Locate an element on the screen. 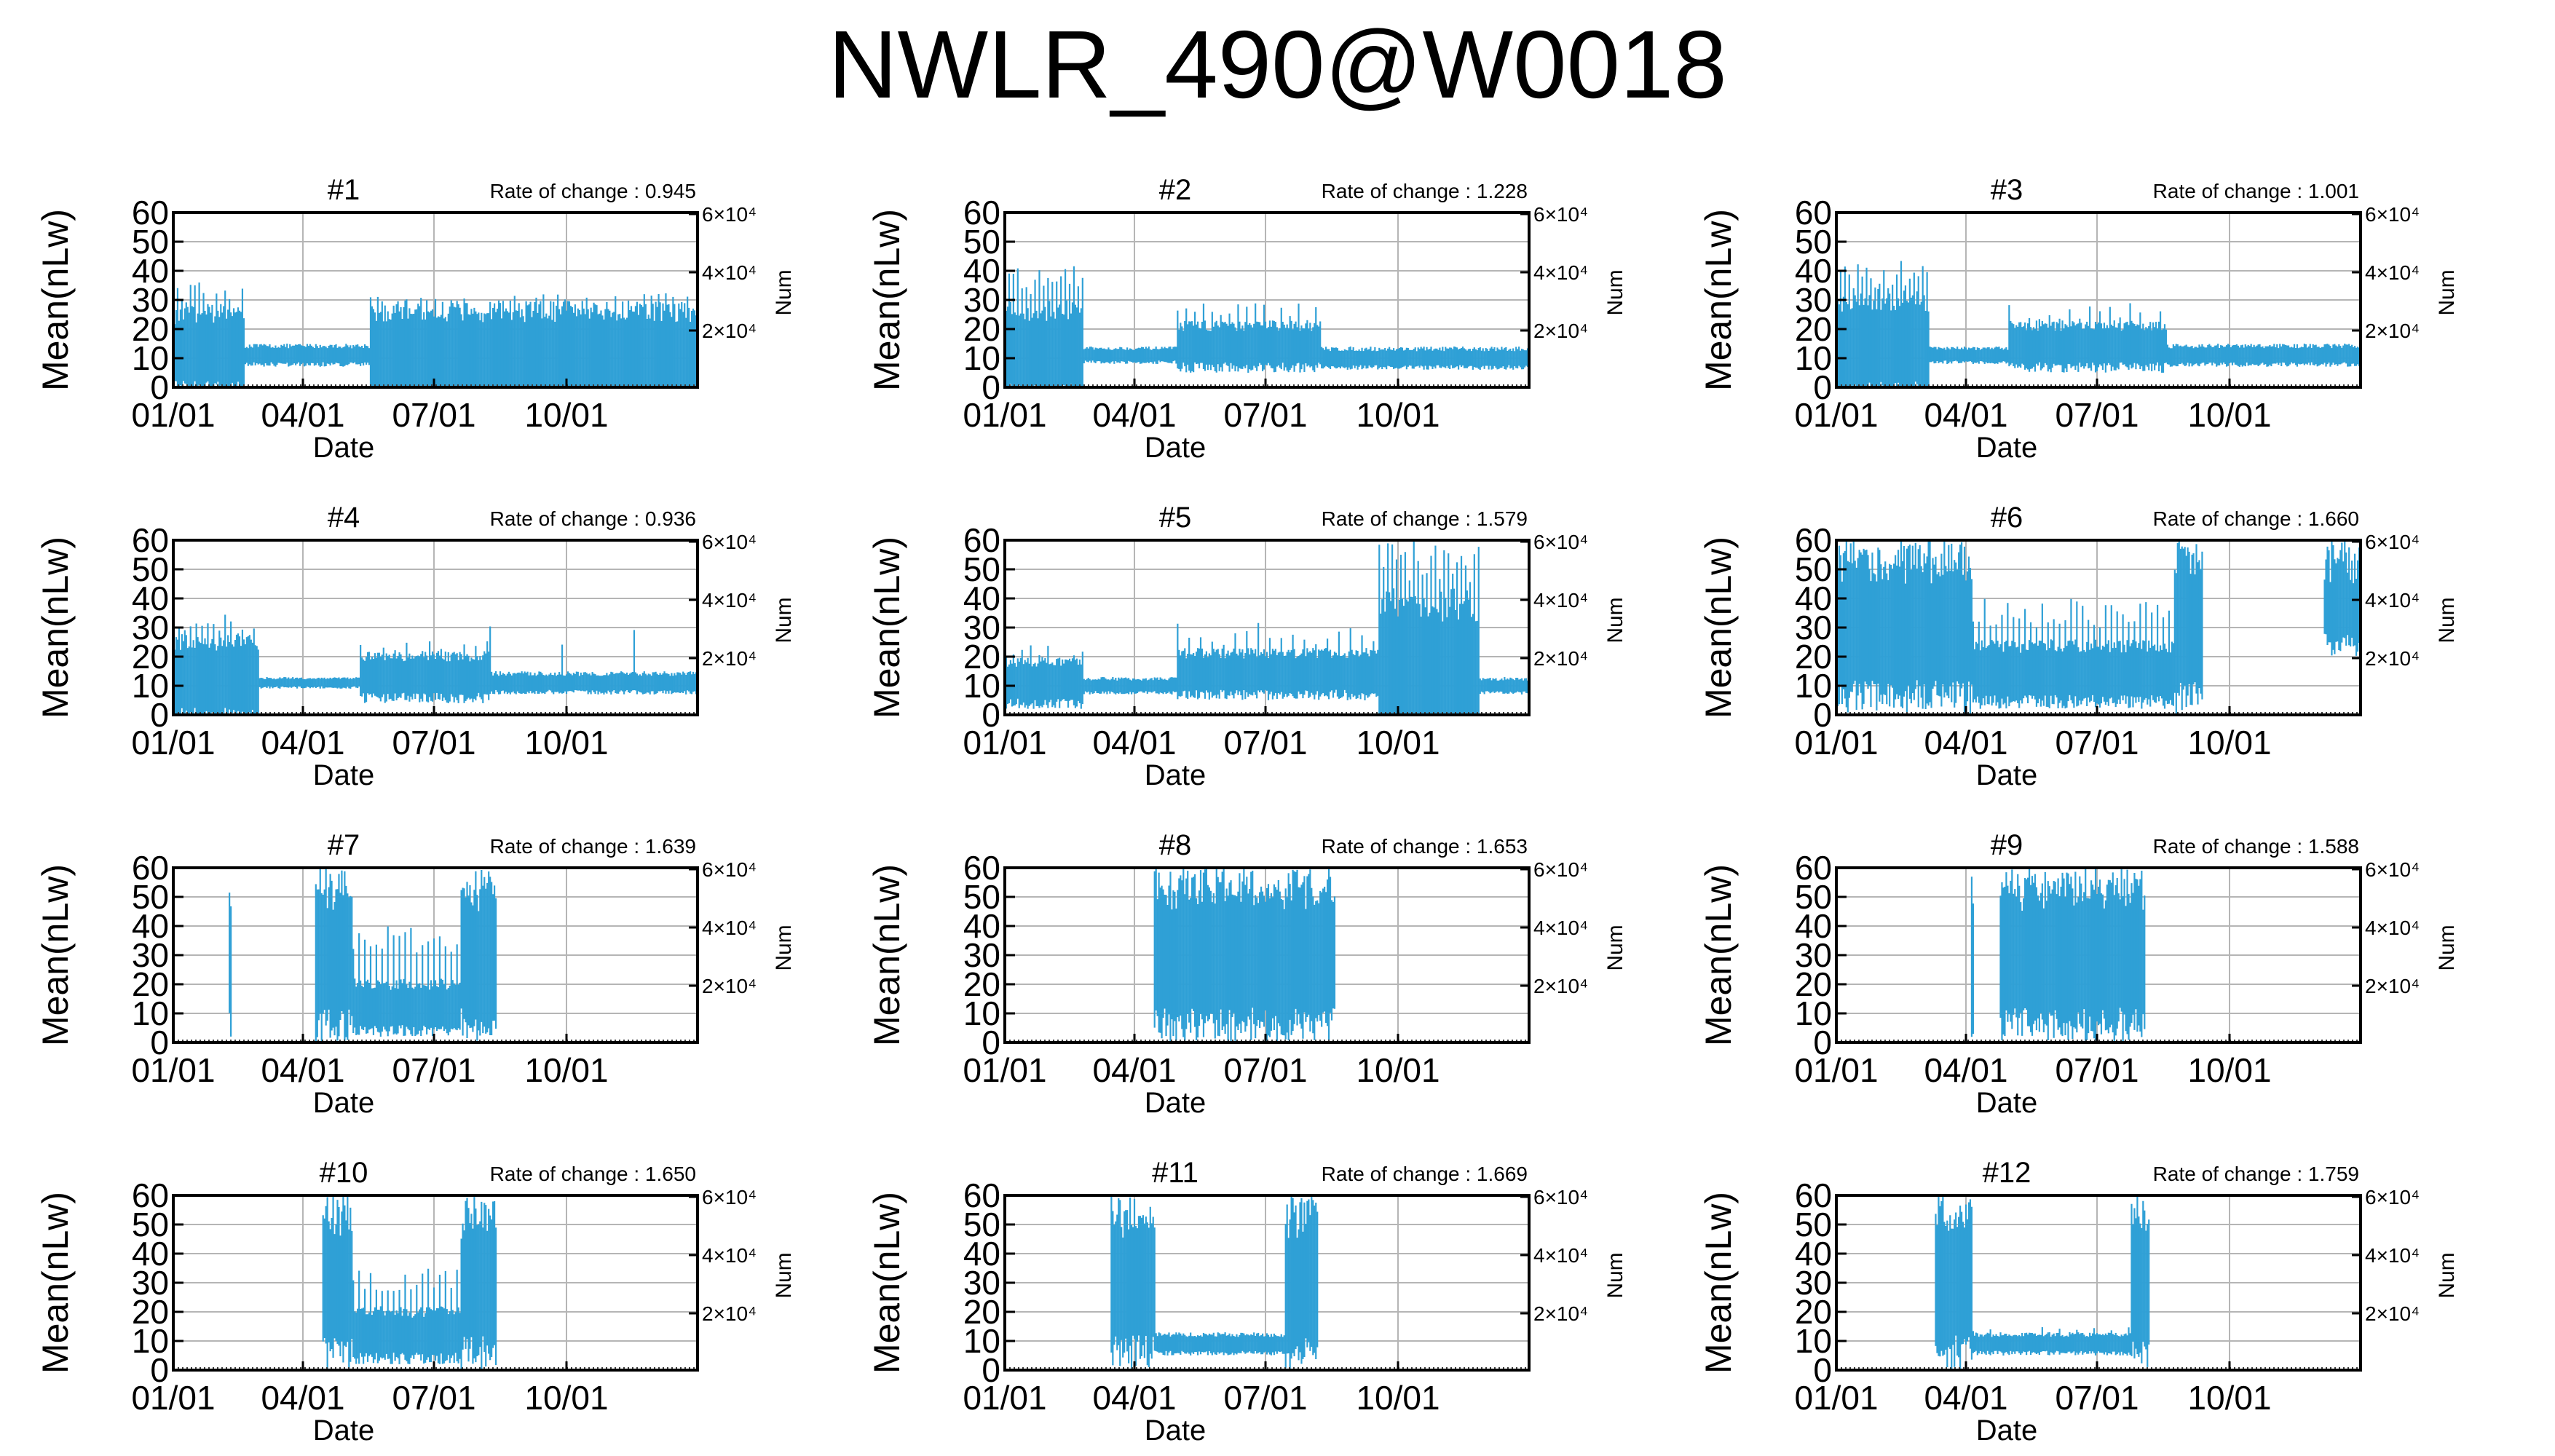  subplot-title: #9 is located at coordinates (2007, 845).